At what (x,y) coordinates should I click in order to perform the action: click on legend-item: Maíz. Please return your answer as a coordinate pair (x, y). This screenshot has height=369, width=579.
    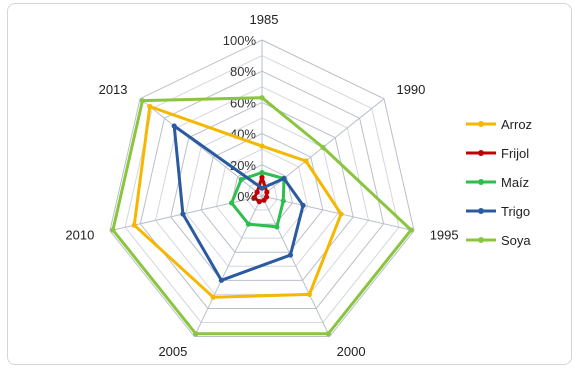
    Looking at the image, I should click on (497, 182).